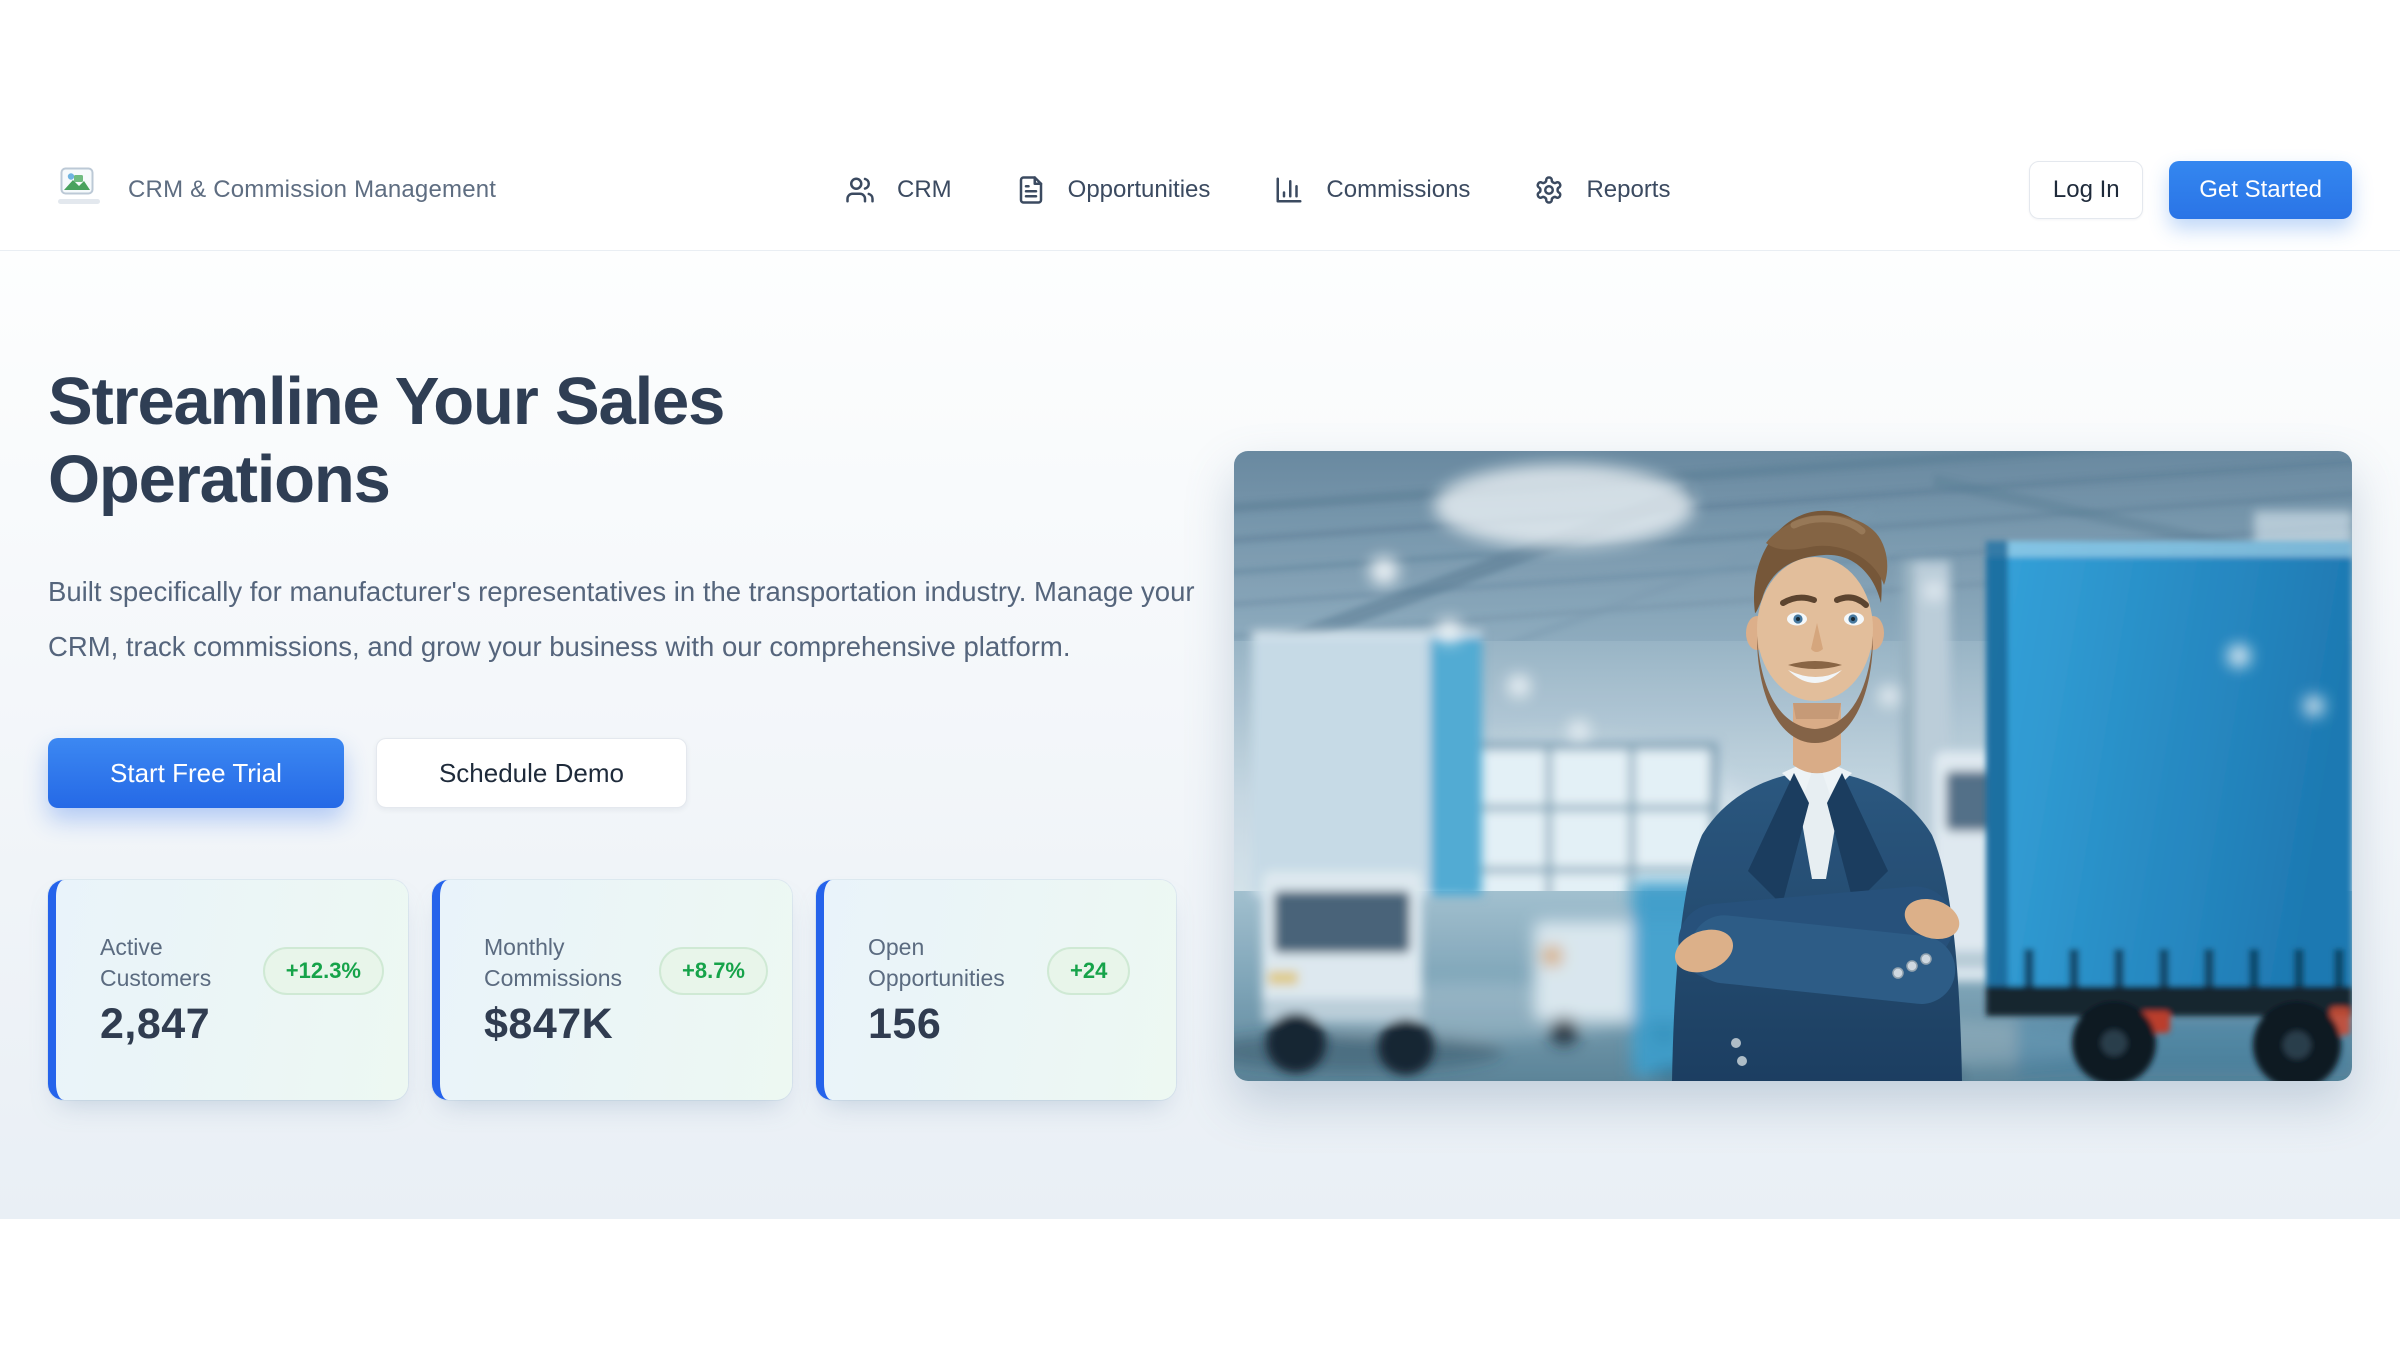 This screenshot has height=1350, width=2400. Describe the element at coordinates (1628, 189) in the screenshot. I see `nav-label: Reports` at that location.